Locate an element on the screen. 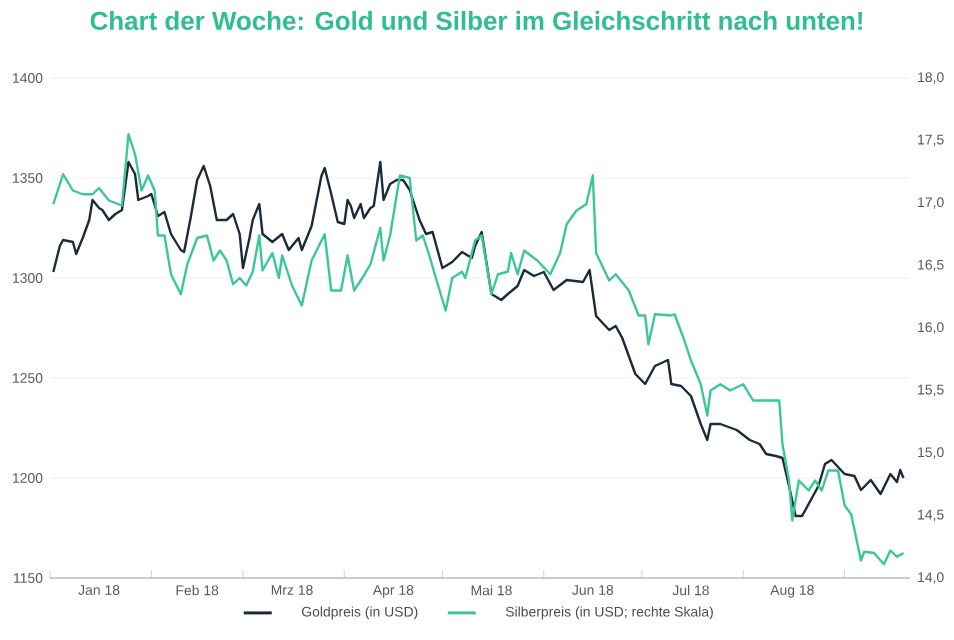  chart-title: Chart der Woche: Gold und Silber im Gleichschritt nach unten! is located at coordinates (476, 21).